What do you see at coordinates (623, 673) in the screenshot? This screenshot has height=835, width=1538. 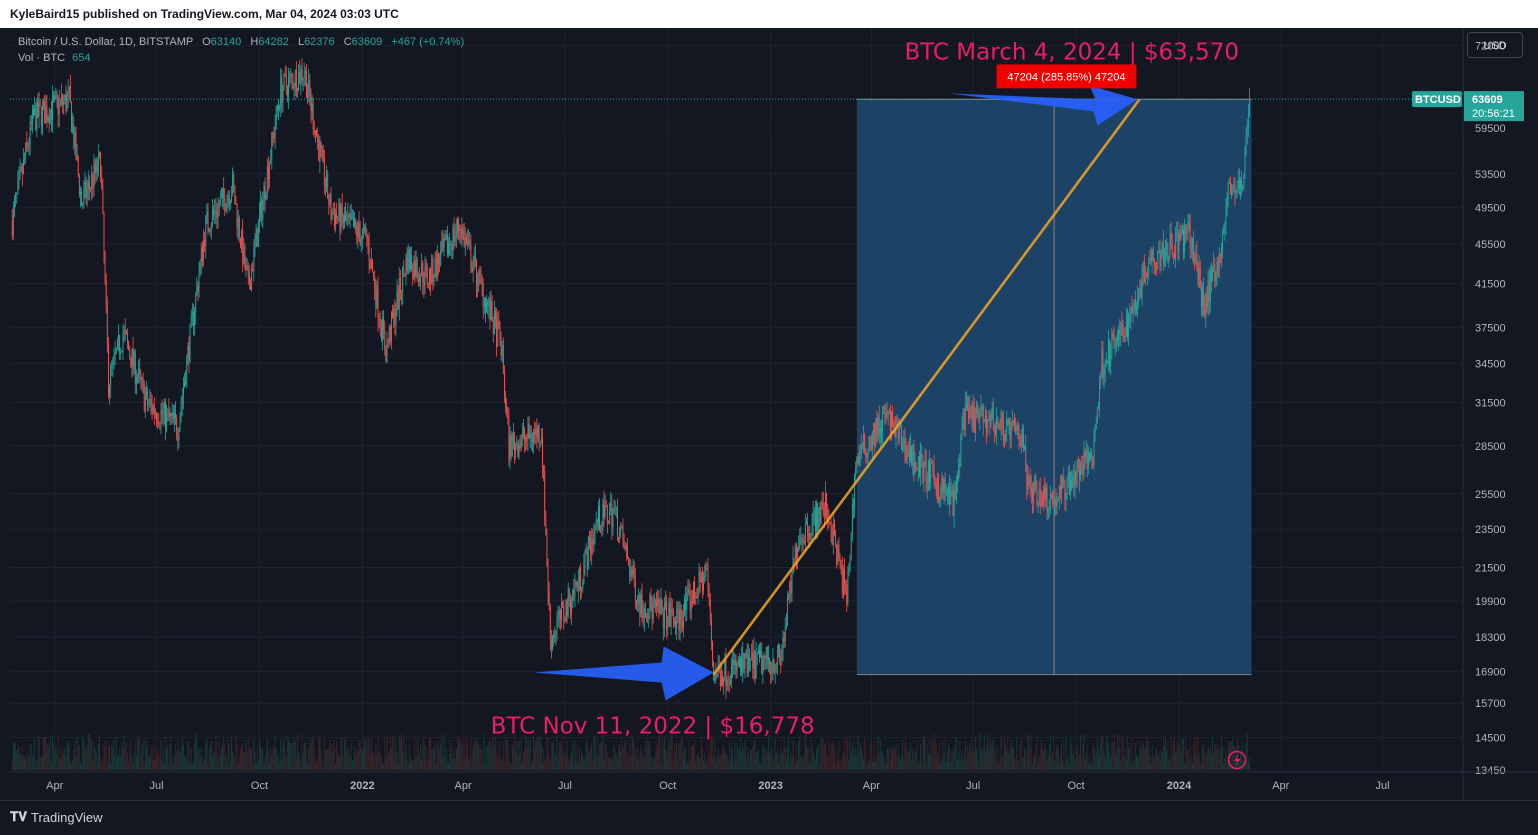 I see `arrow-low-icon` at bounding box center [623, 673].